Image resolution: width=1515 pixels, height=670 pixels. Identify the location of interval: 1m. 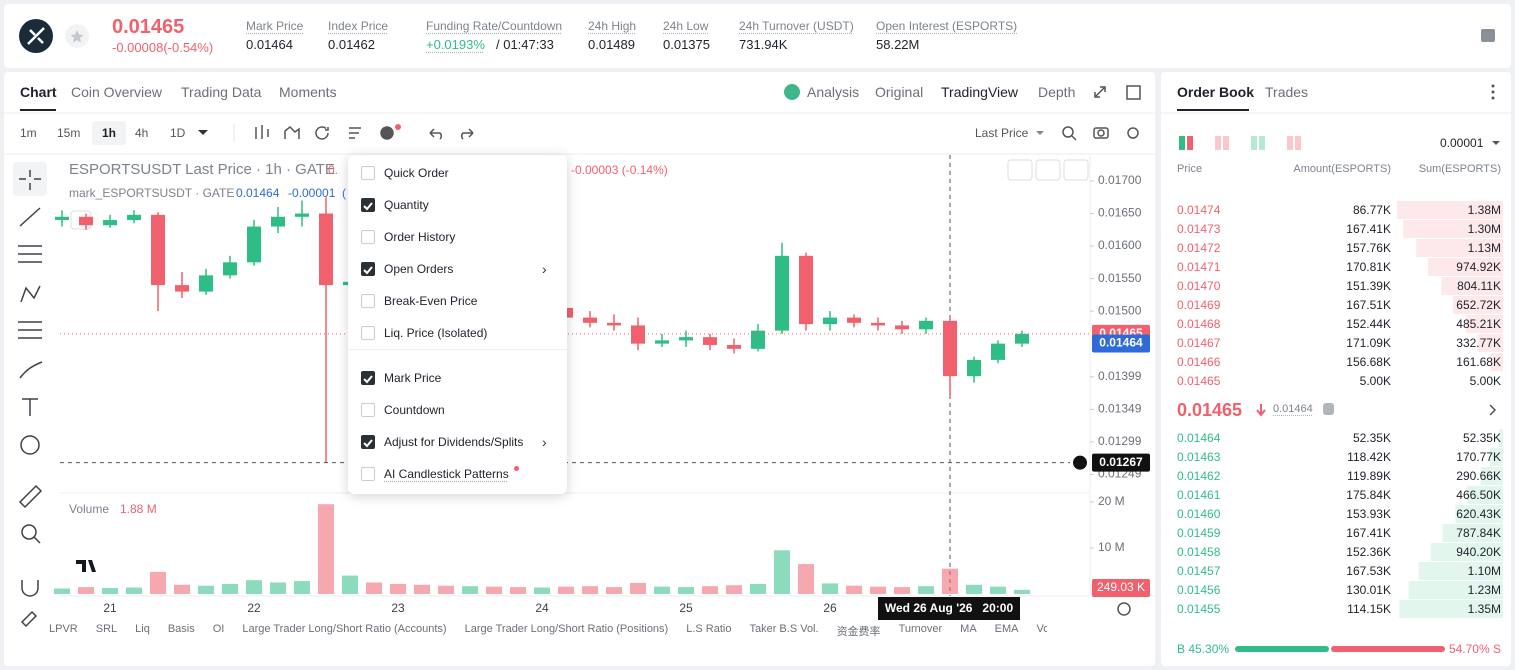
(28, 133).